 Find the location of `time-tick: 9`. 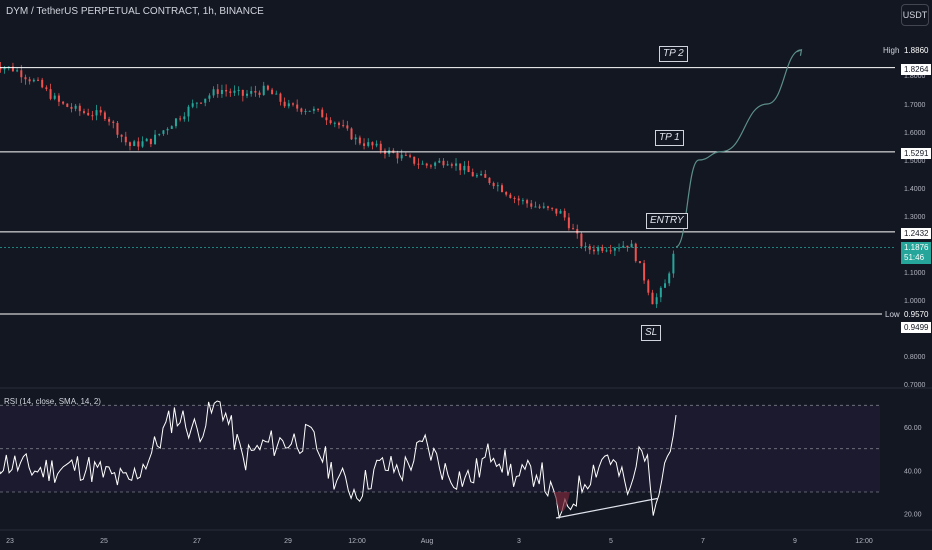

time-tick: 9 is located at coordinates (795, 541).